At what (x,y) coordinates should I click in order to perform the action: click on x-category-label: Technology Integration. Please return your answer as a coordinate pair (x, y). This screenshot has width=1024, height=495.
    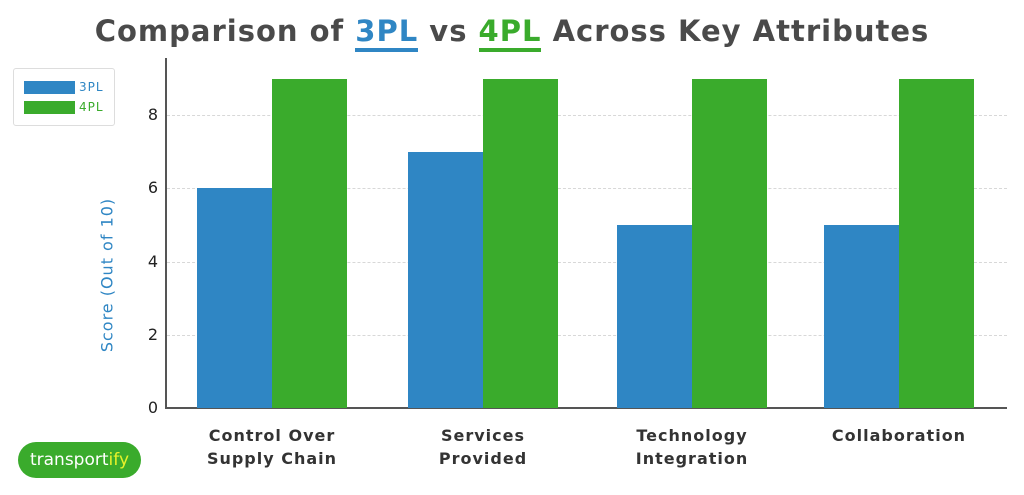
    Looking at the image, I should click on (692, 447).